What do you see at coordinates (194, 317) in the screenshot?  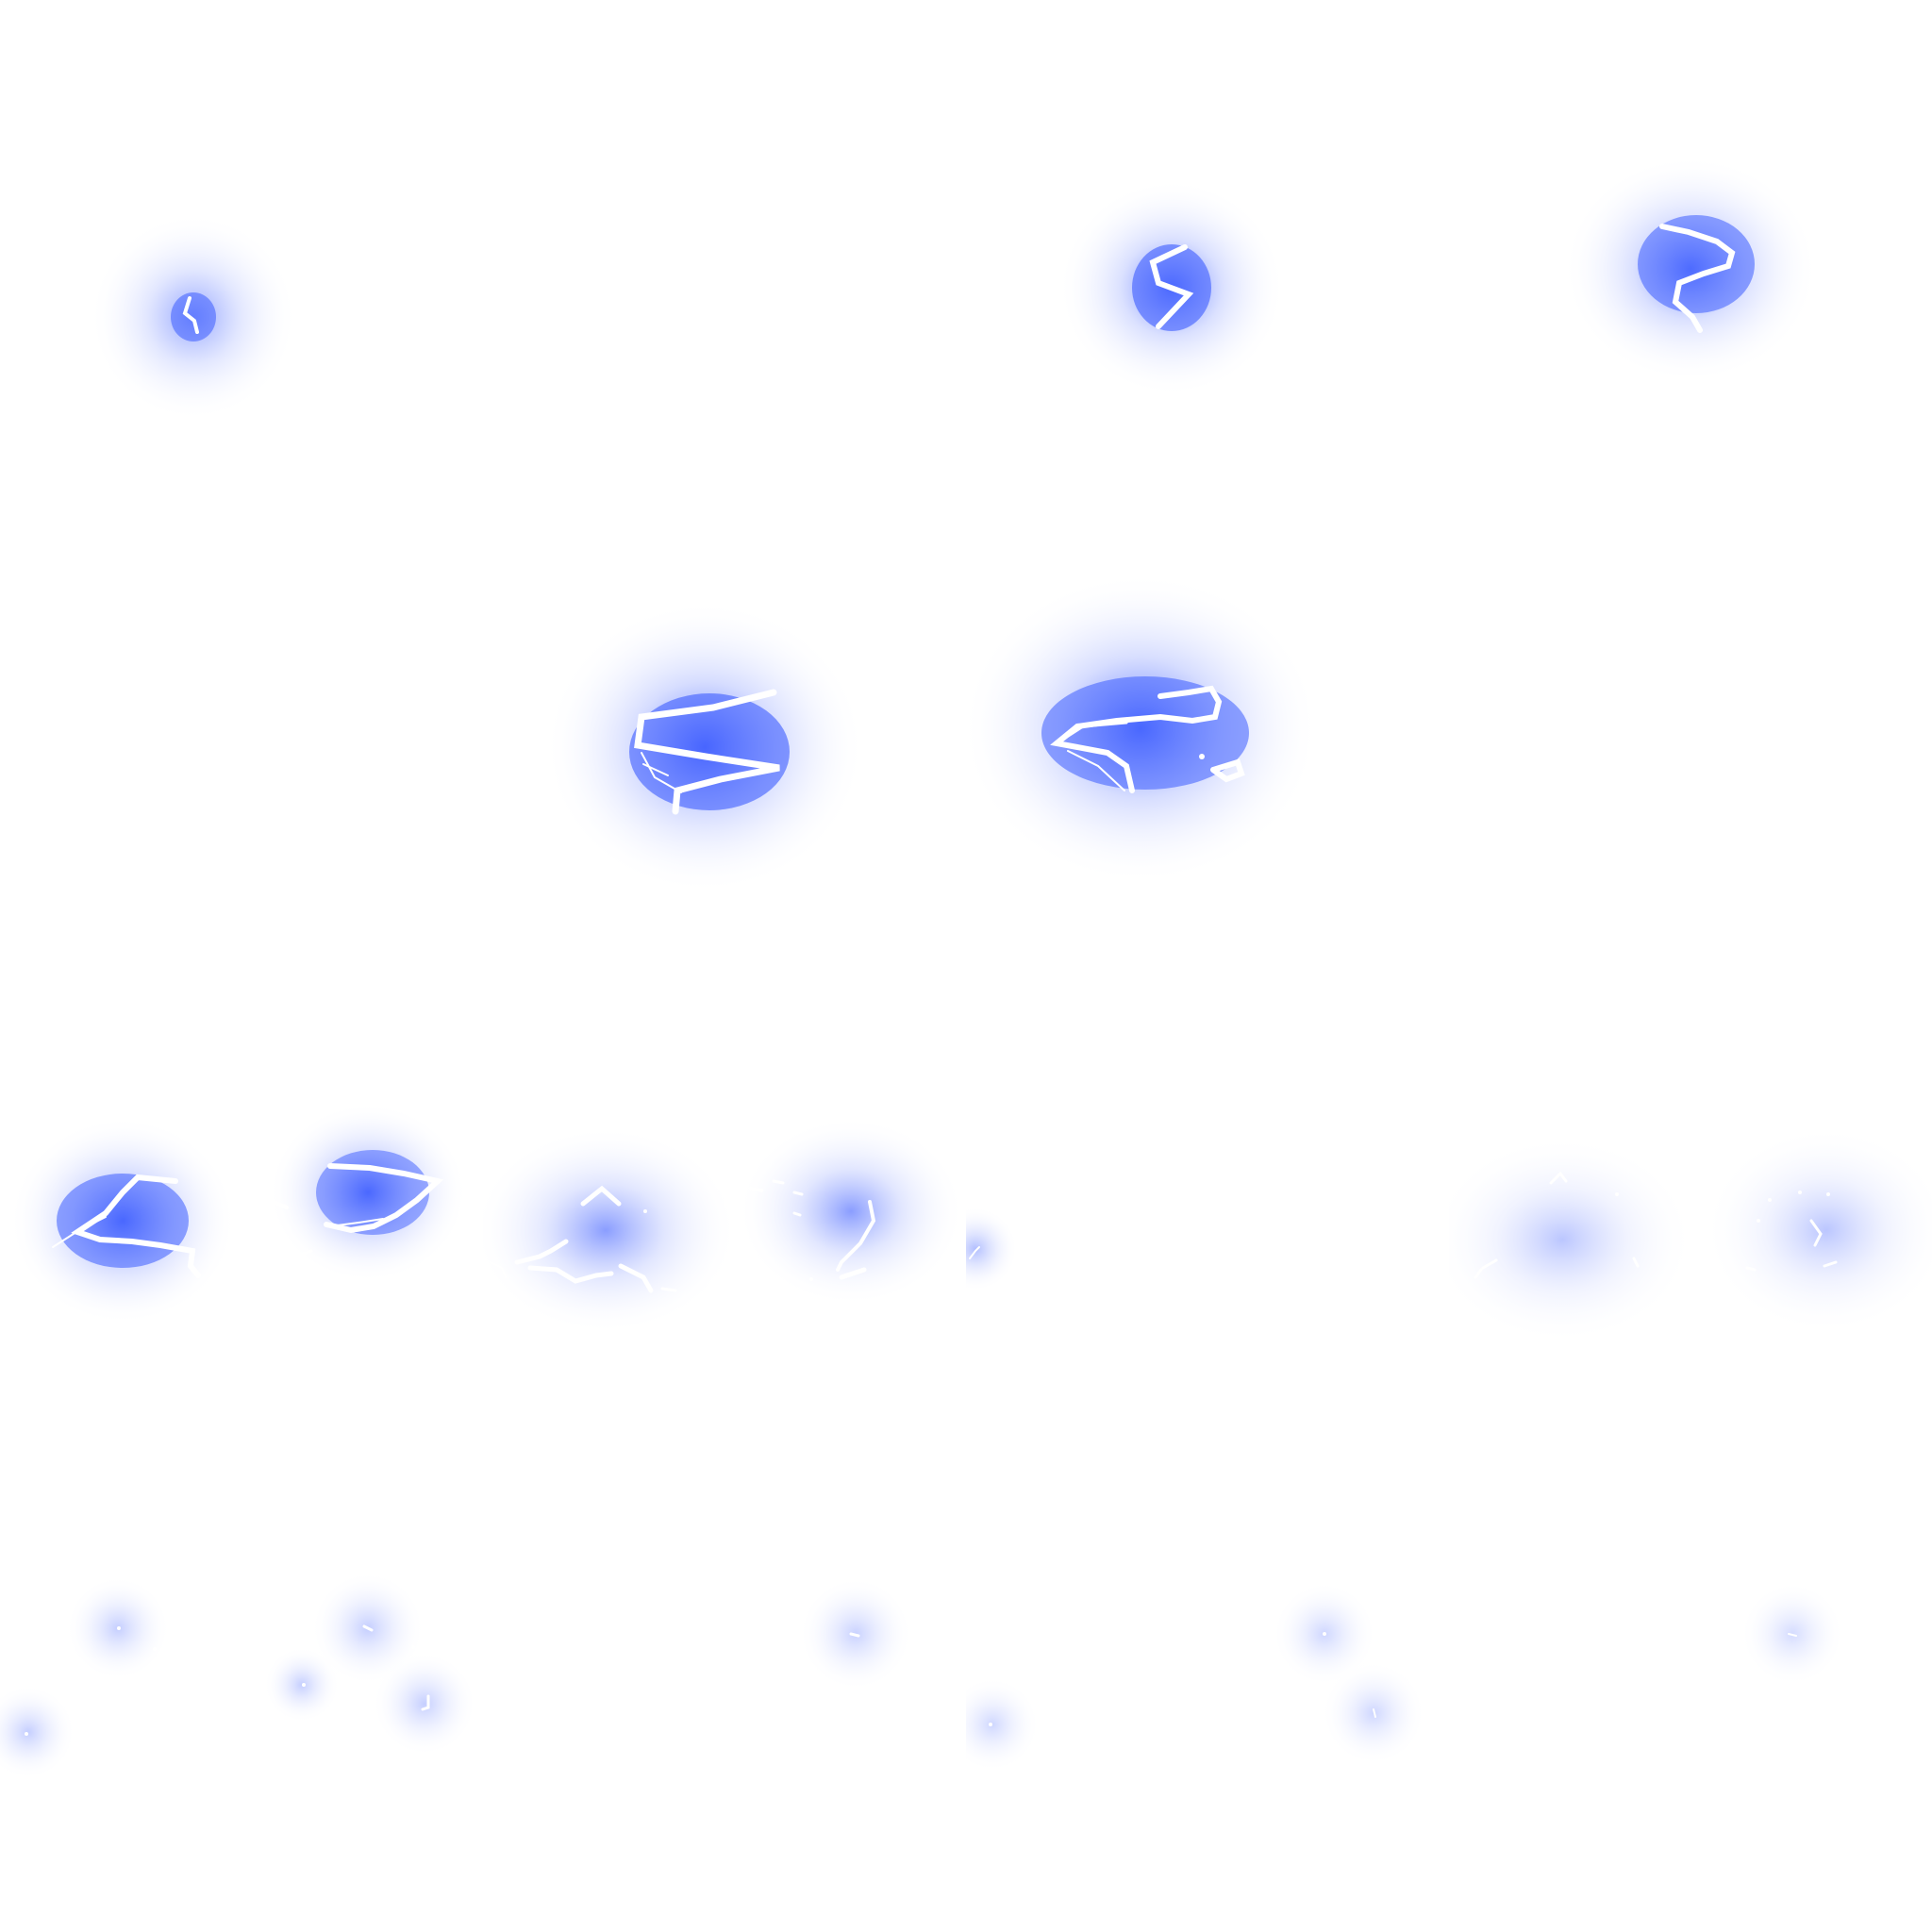 I see `lightning-spark-tiny-icon` at bounding box center [194, 317].